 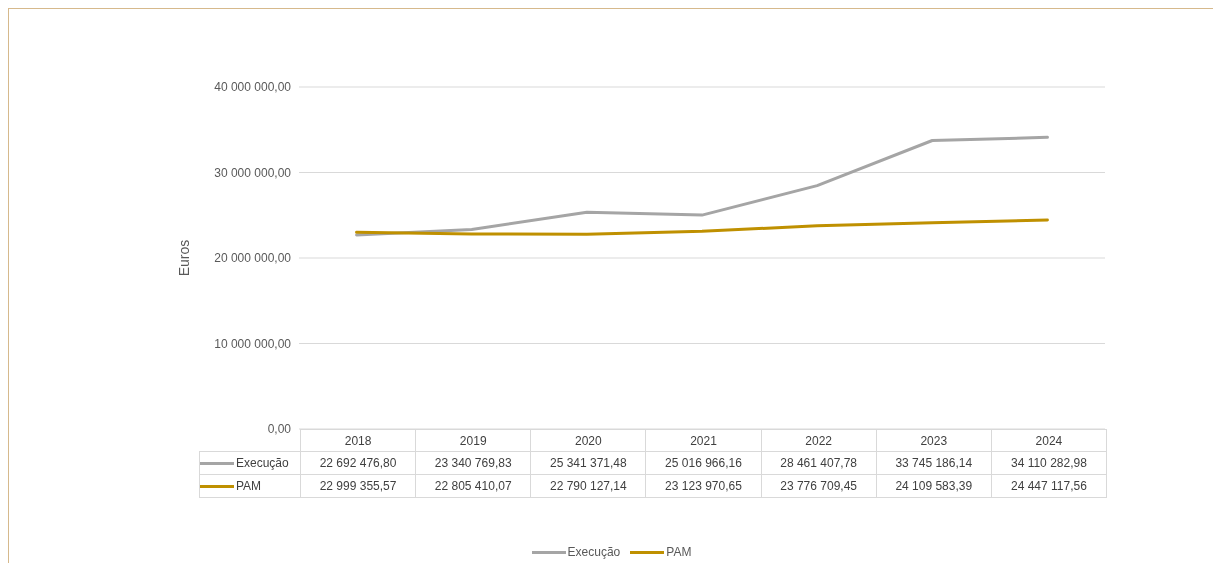 I want to click on x-tick-label: 2023, so click(x=934, y=440).